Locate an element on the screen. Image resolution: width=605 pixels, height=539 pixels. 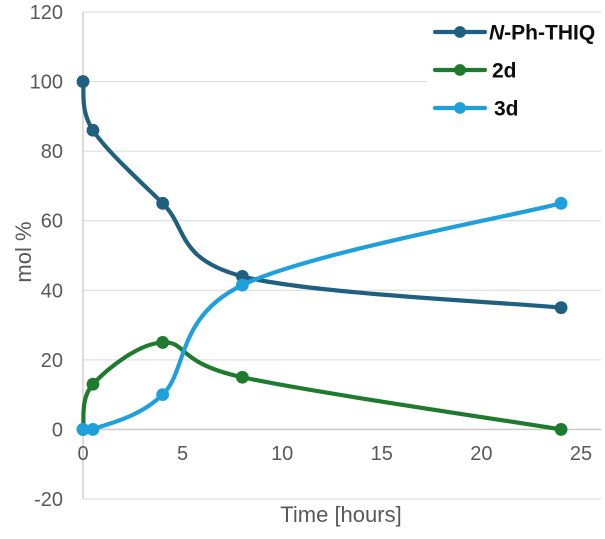
svg-text: 5 is located at coordinates (182, 454).